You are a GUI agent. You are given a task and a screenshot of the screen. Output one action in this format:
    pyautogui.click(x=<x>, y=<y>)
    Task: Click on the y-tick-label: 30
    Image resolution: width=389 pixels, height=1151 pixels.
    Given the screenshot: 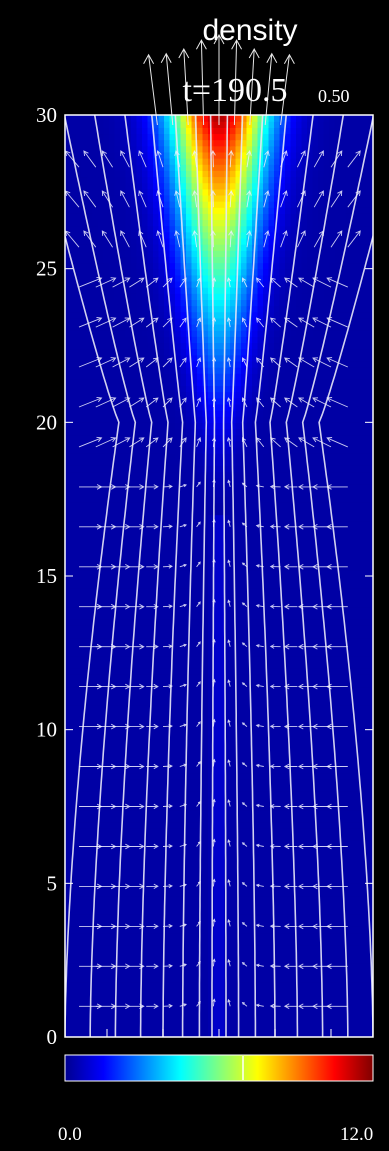 What is the action you would take?
    pyautogui.click(x=46, y=115)
    